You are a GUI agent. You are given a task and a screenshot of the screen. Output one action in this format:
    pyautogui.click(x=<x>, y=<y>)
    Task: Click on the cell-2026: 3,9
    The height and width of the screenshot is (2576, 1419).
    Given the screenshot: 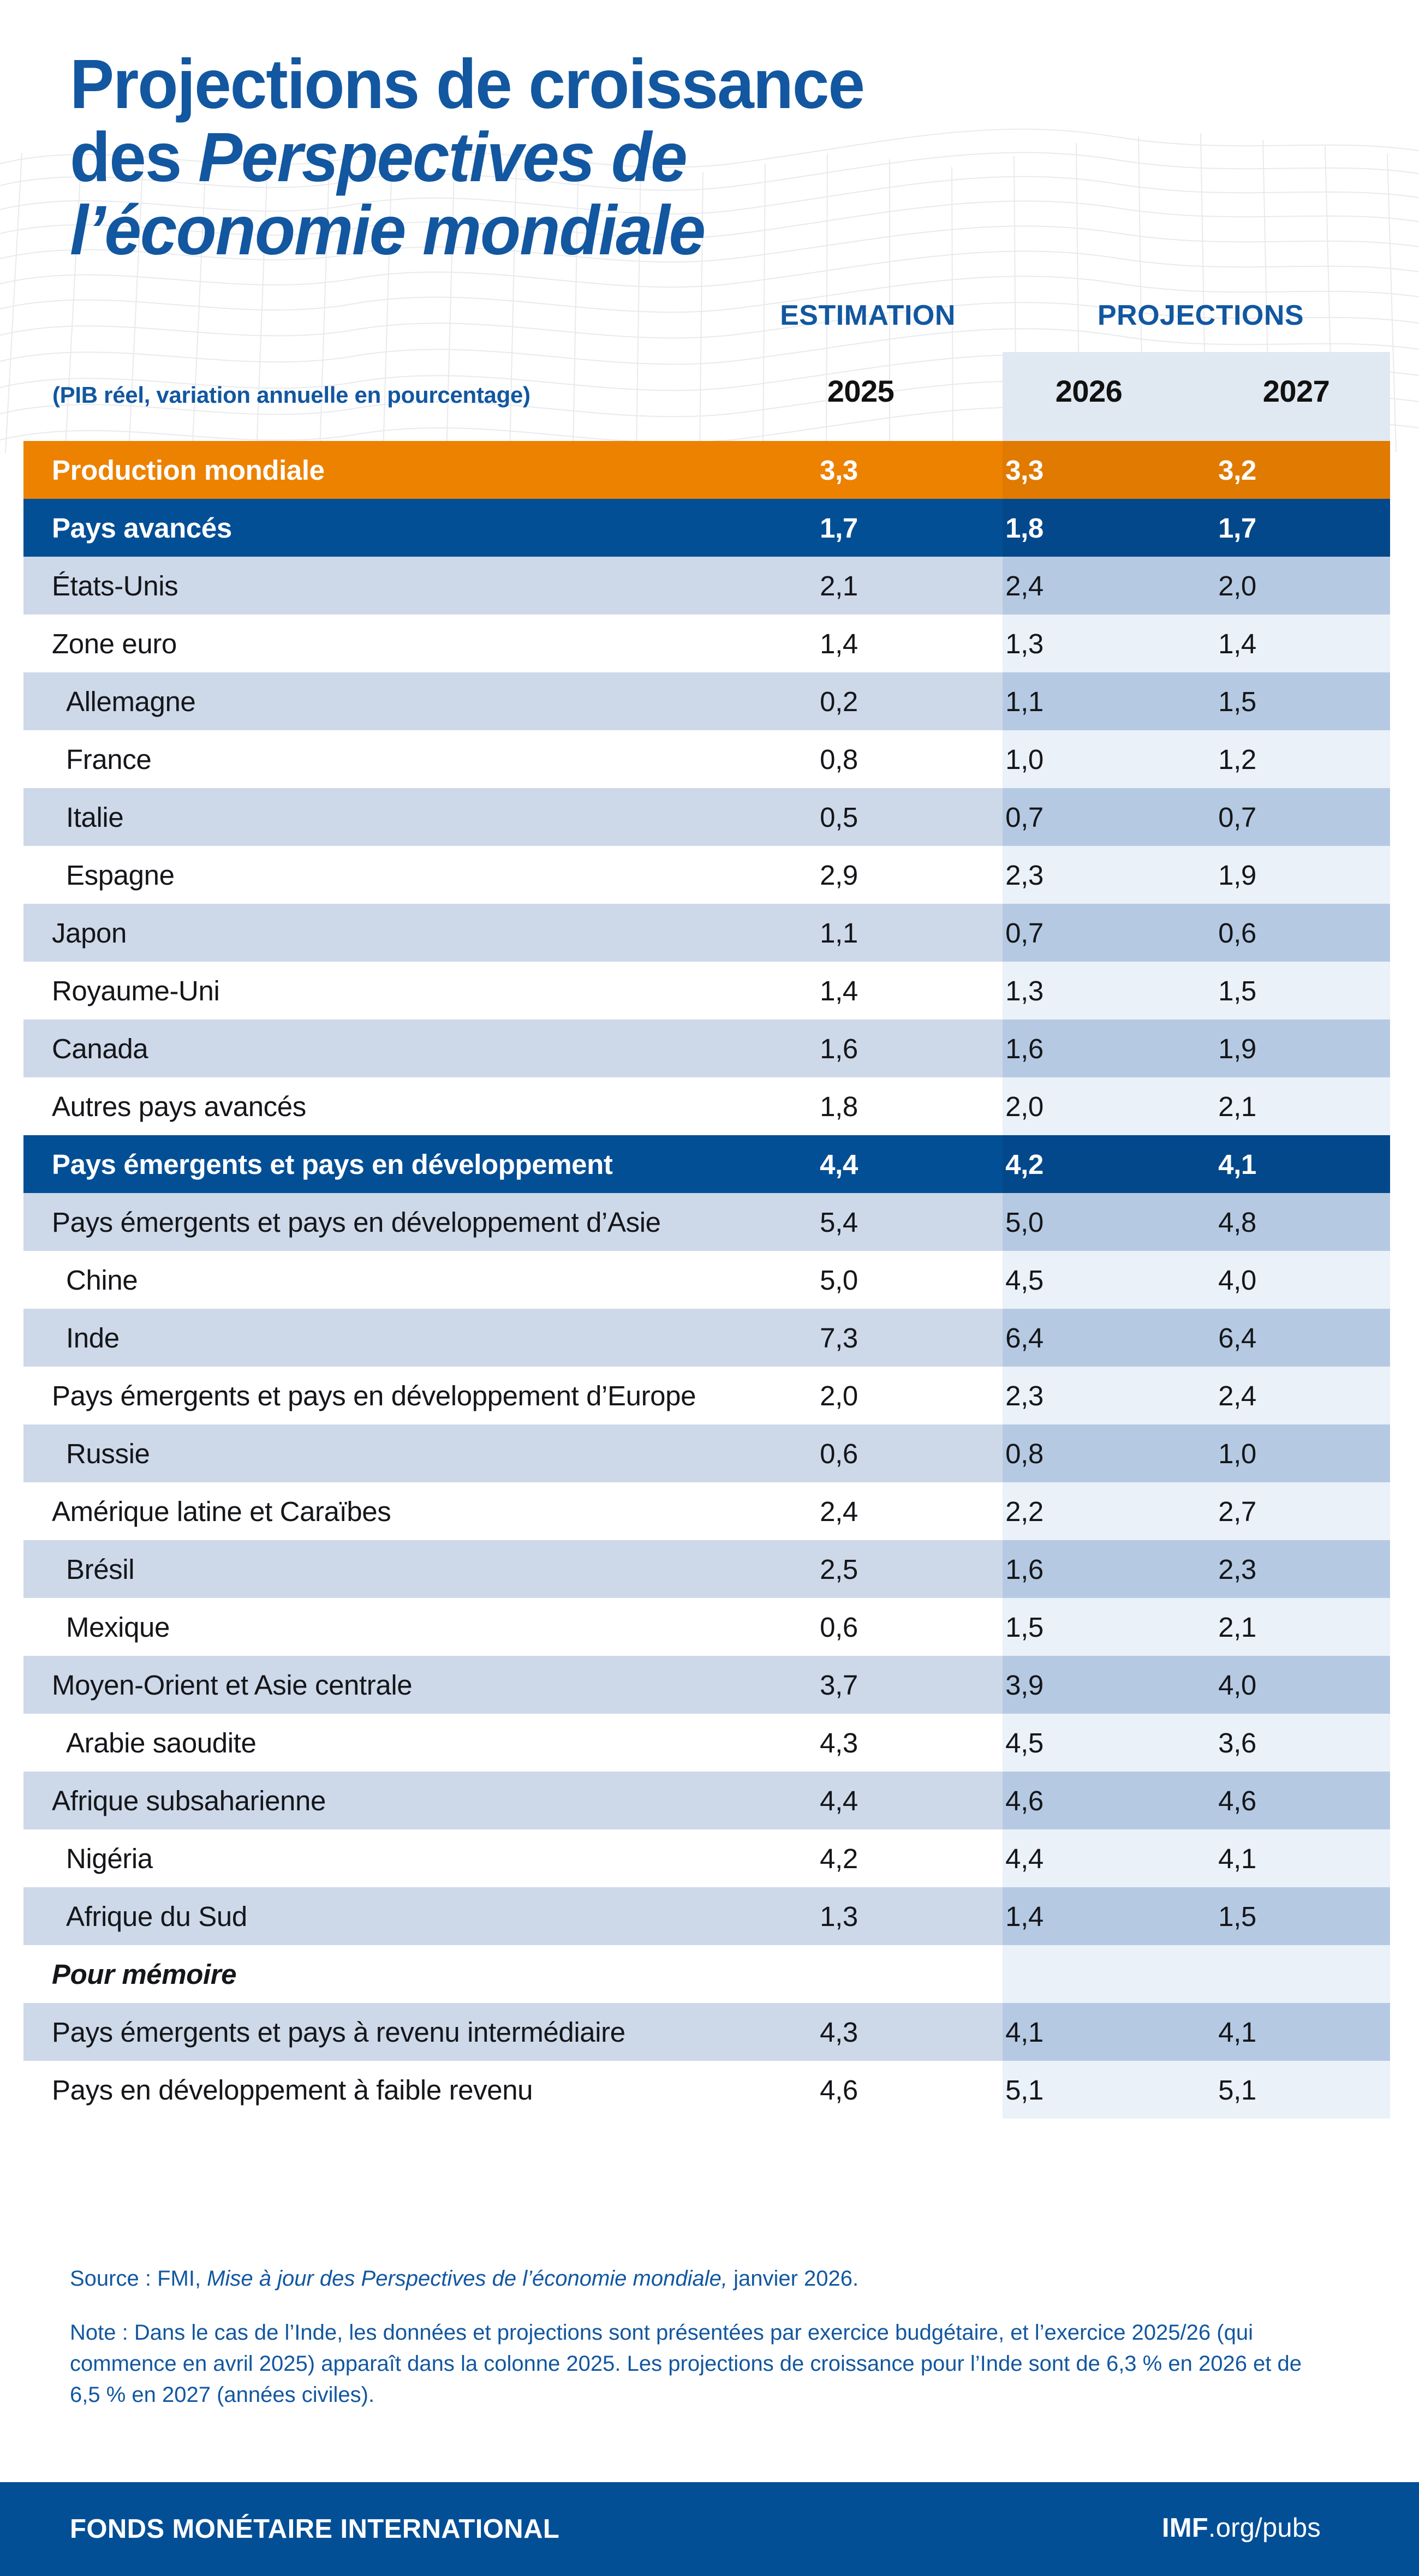 What is the action you would take?
    pyautogui.click(x=1024, y=1685)
    